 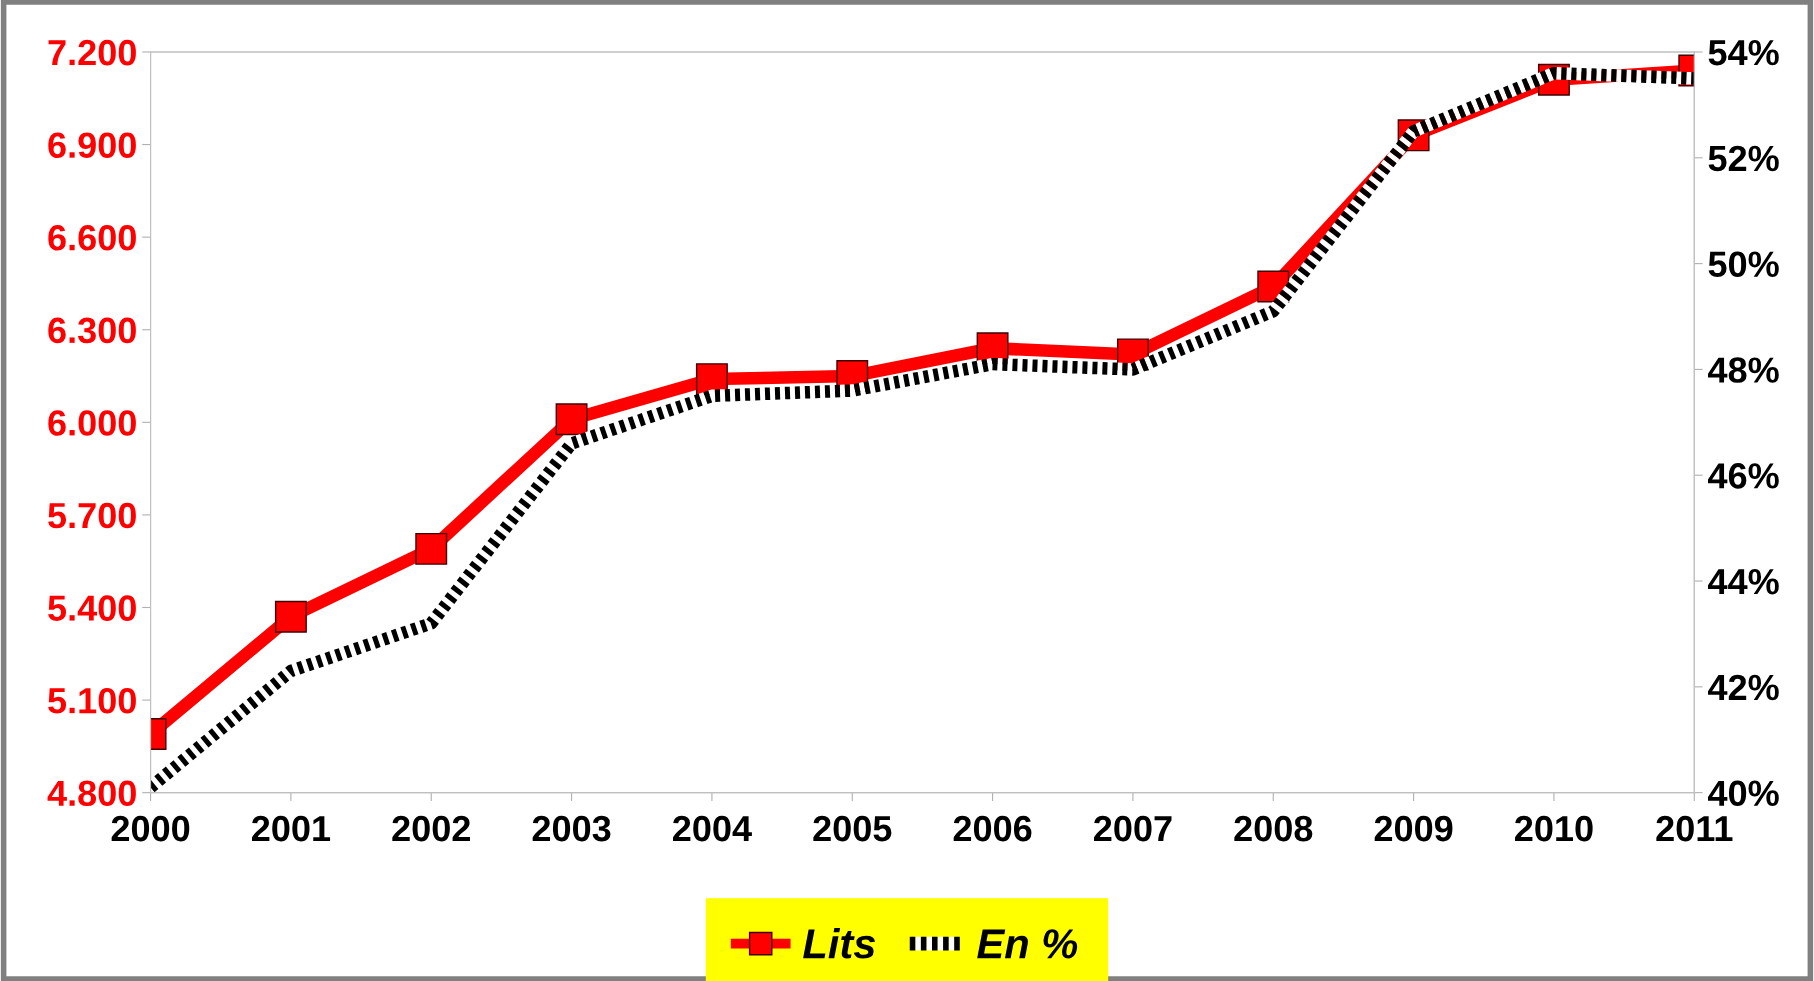 What do you see at coordinates (1694, 828) in the screenshot?
I see `x-tick-label: 2011` at bounding box center [1694, 828].